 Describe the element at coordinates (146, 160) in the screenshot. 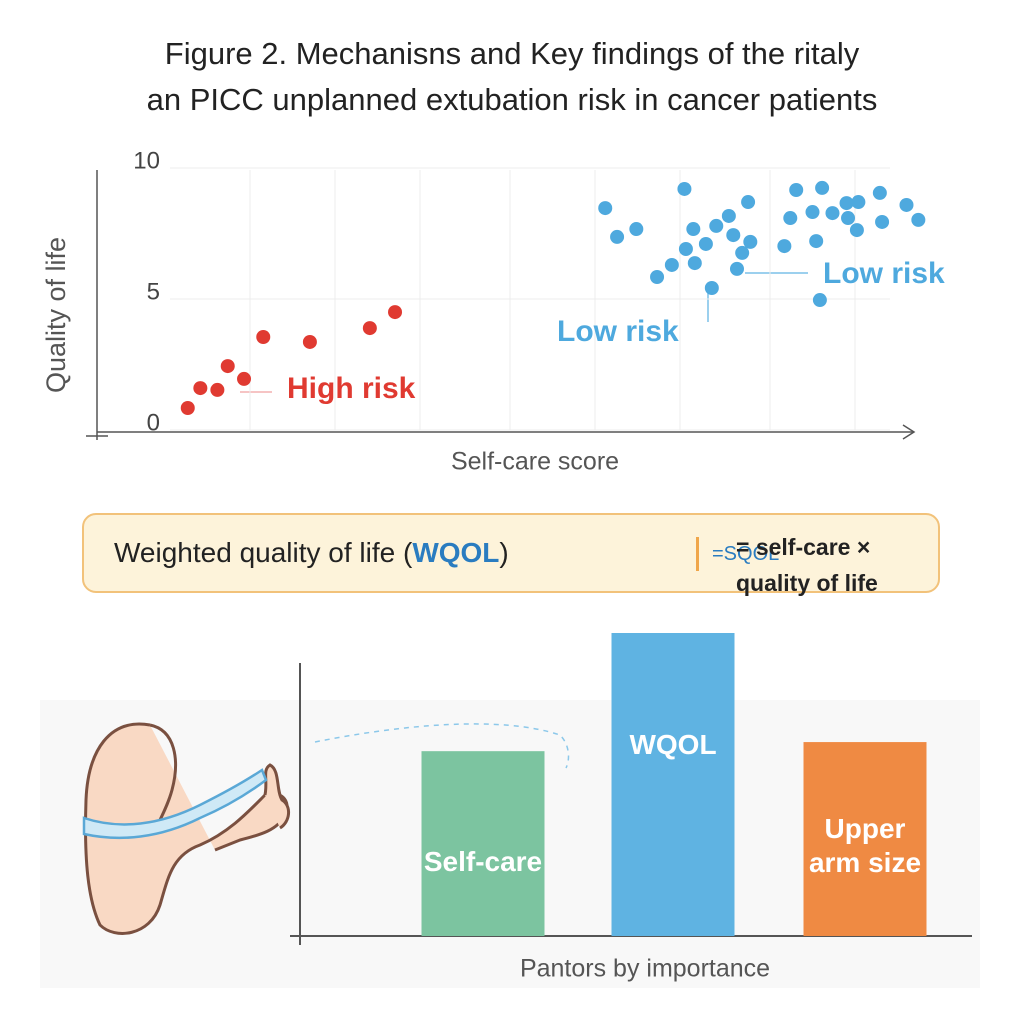

I see `y-tick-label: 10` at that location.